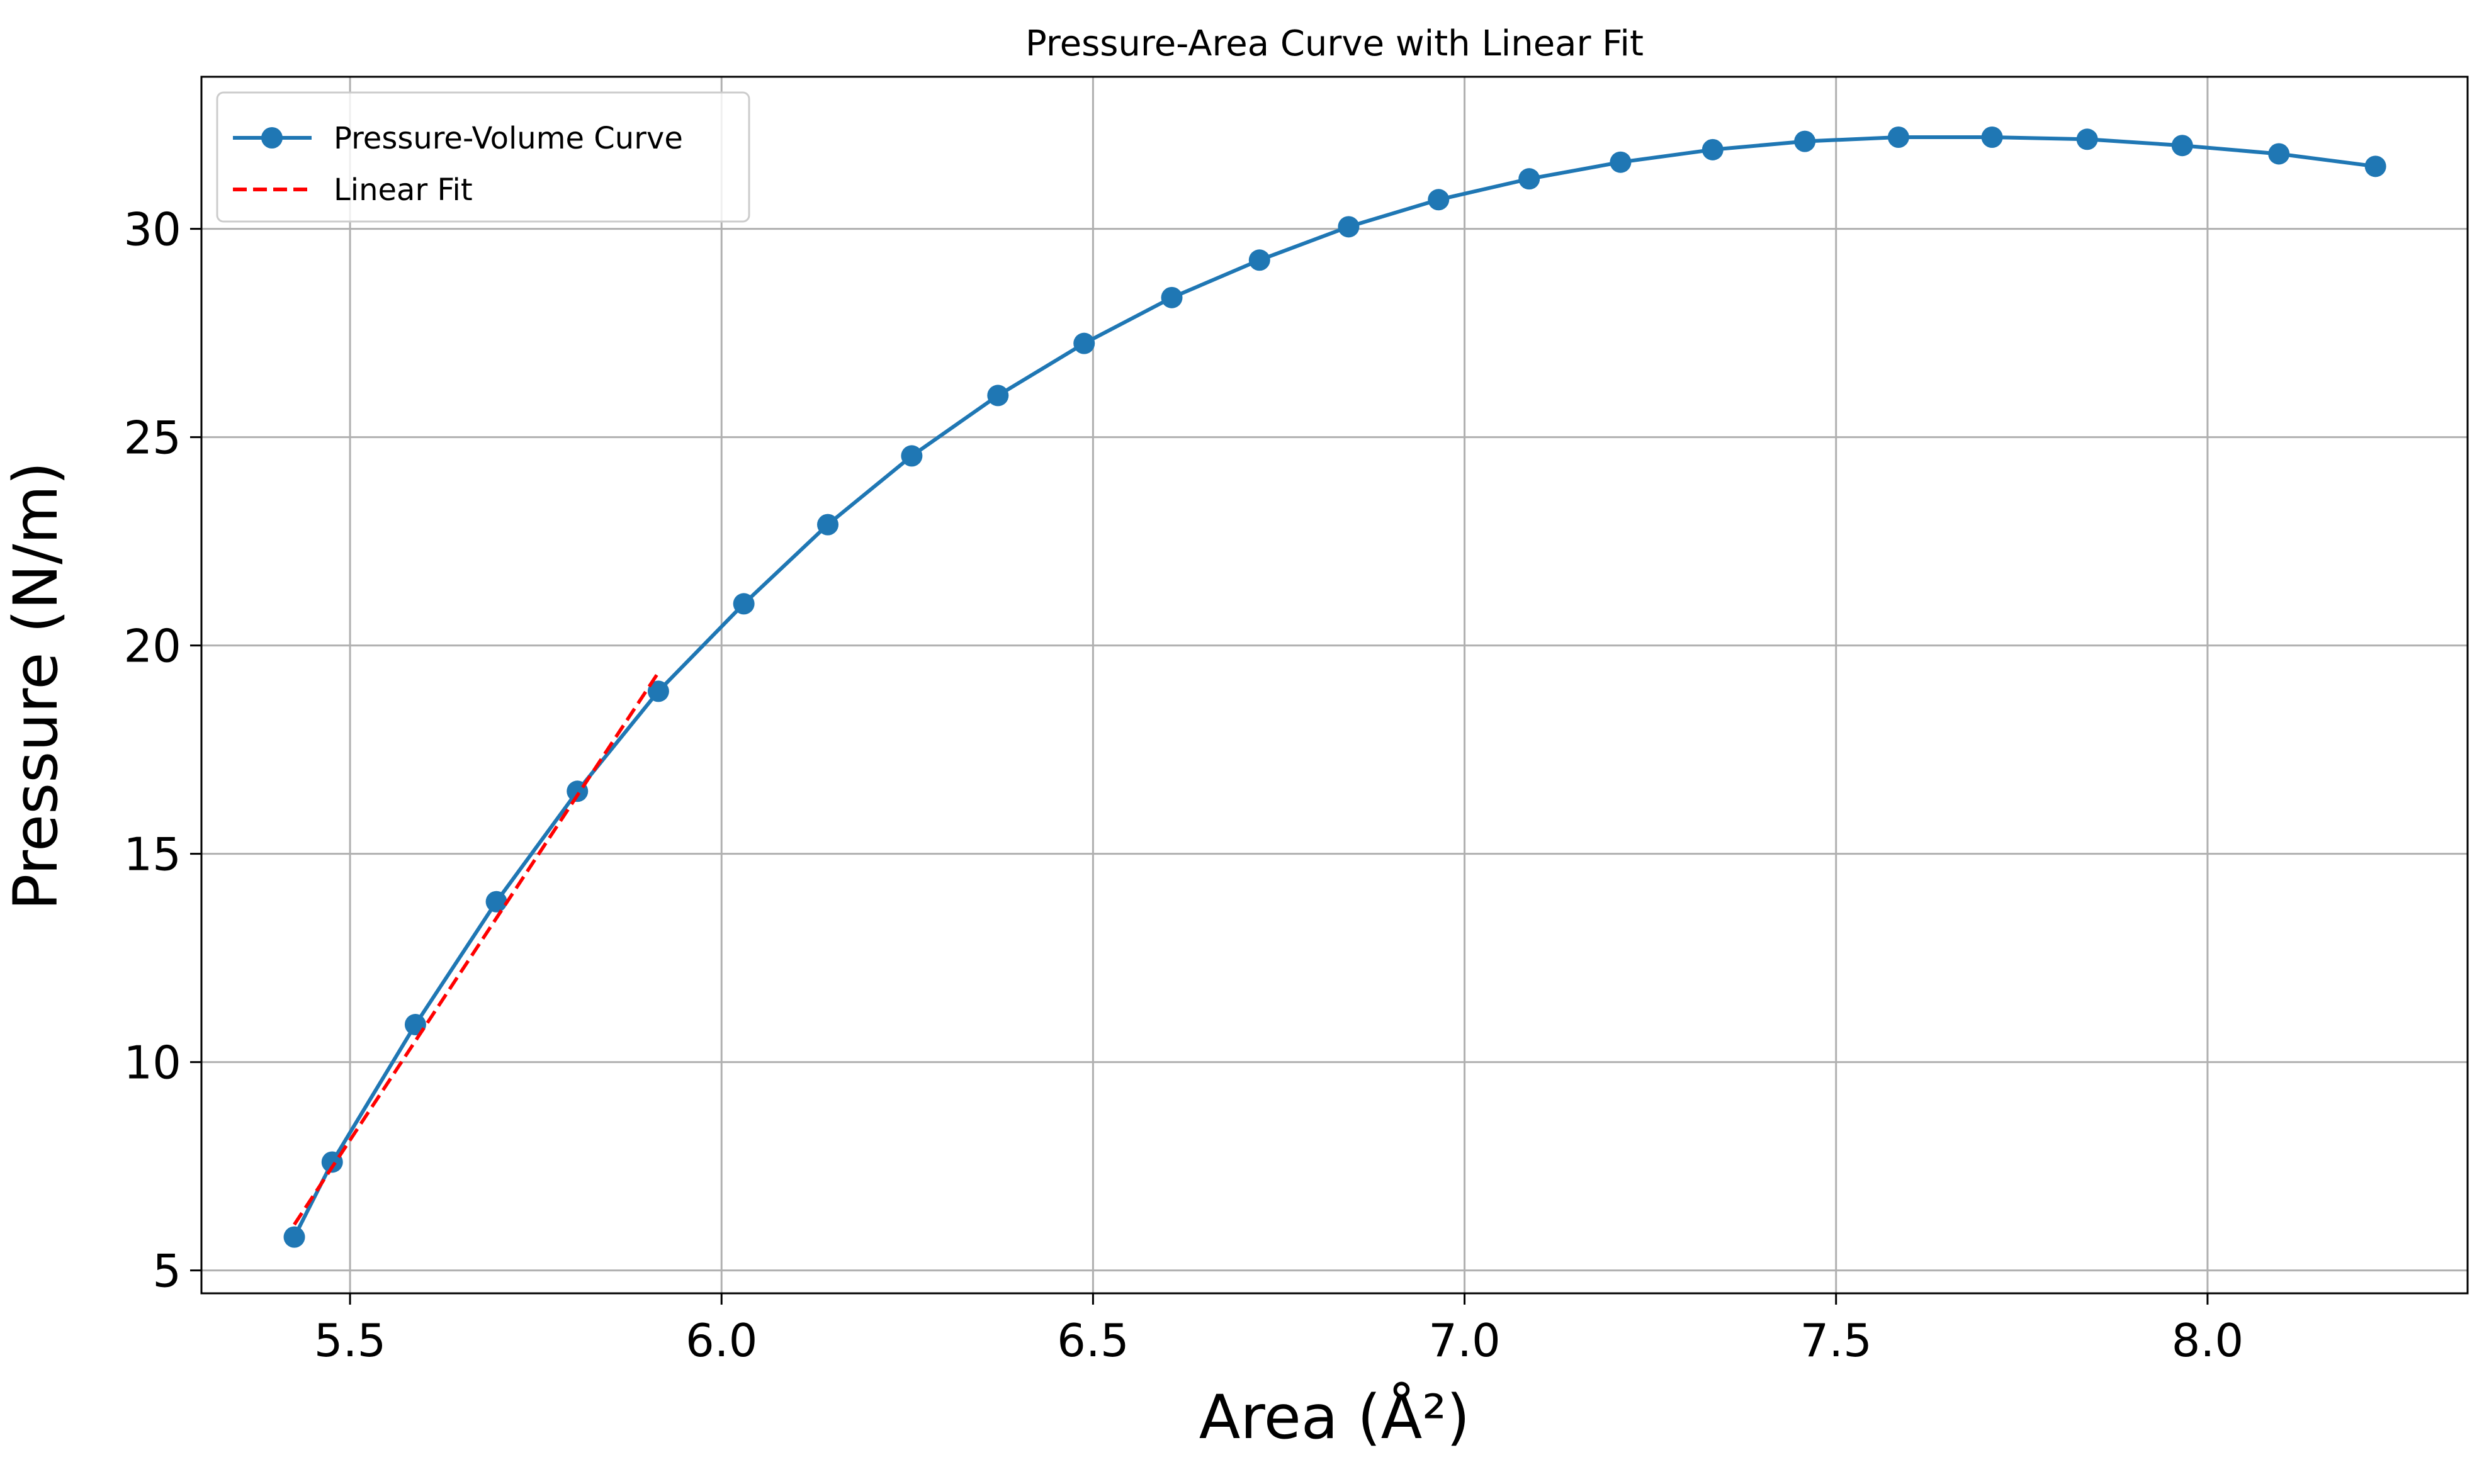 The image size is (2489, 1484). What do you see at coordinates (152, 1063) in the screenshot?
I see `y-tick-label: 10` at bounding box center [152, 1063].